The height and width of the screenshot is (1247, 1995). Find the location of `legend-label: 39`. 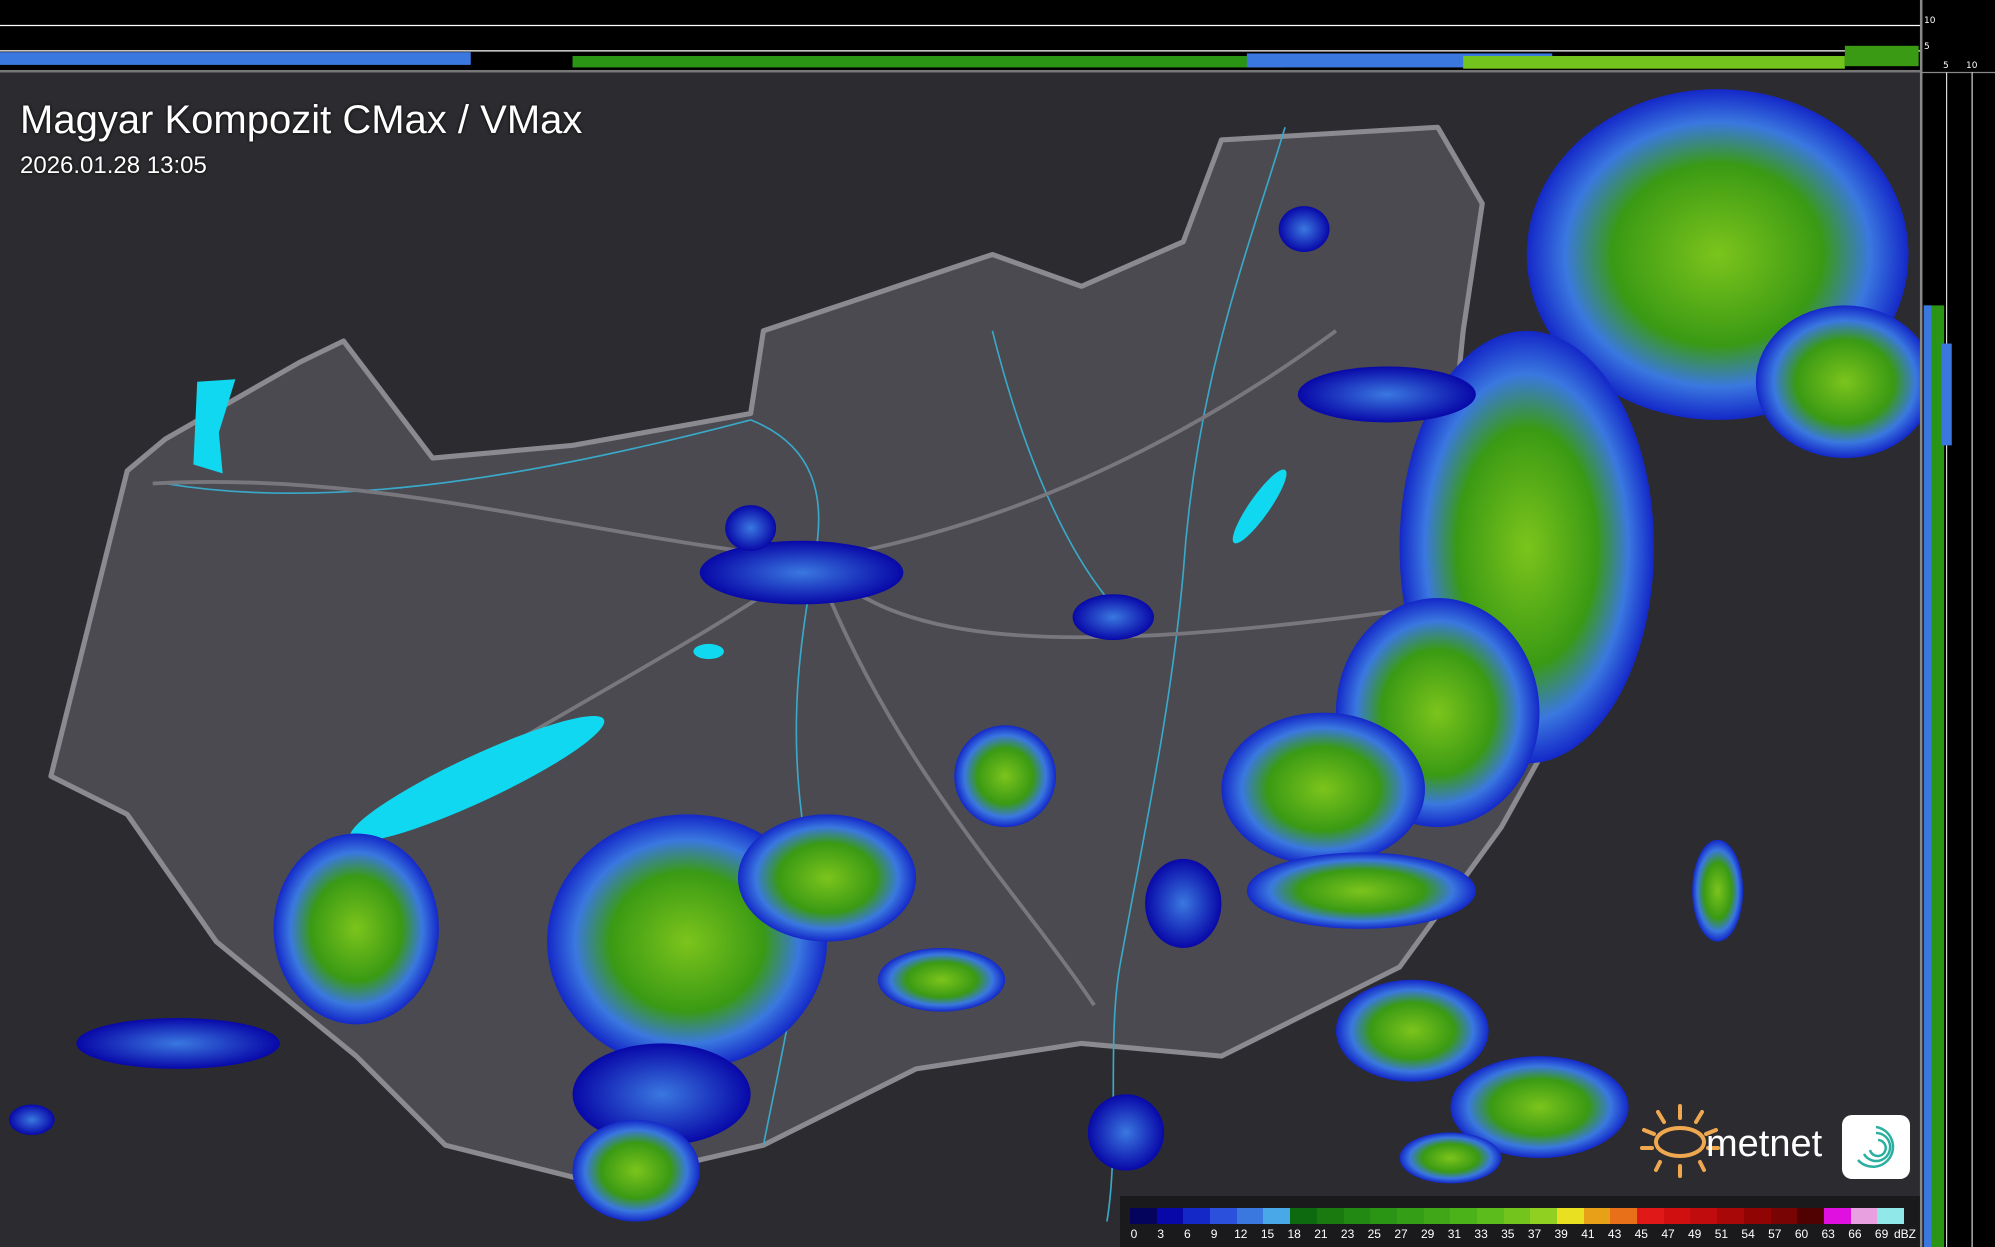

legend-label: 39 is located at coordinates (1561, 1234).